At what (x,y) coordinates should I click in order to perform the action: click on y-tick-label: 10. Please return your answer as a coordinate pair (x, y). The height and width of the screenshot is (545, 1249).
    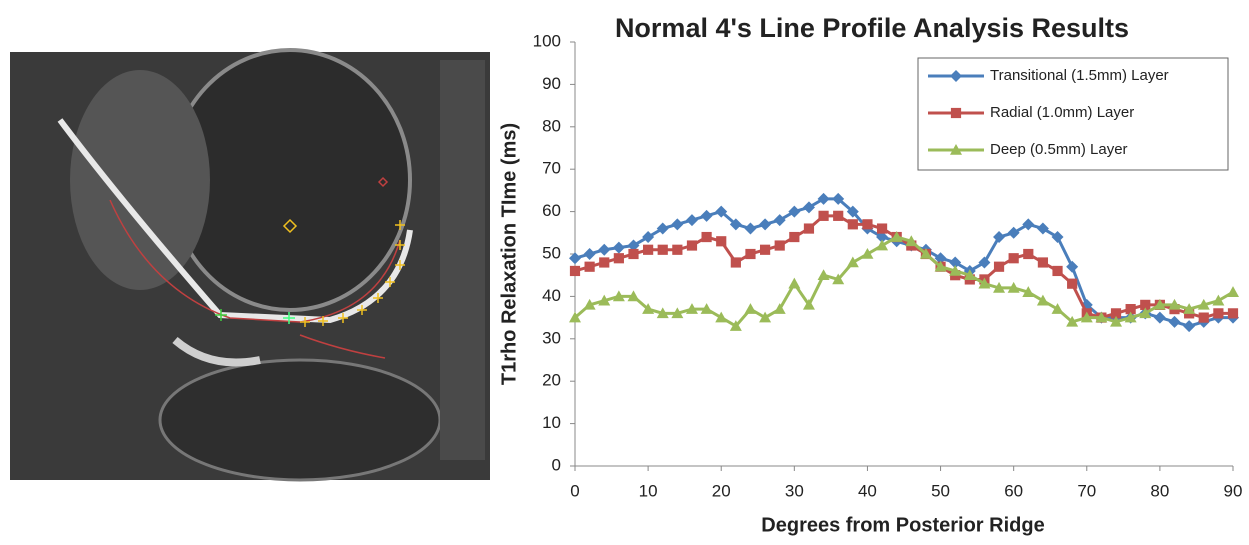
    Looking at the image, I should click on (551, 422).